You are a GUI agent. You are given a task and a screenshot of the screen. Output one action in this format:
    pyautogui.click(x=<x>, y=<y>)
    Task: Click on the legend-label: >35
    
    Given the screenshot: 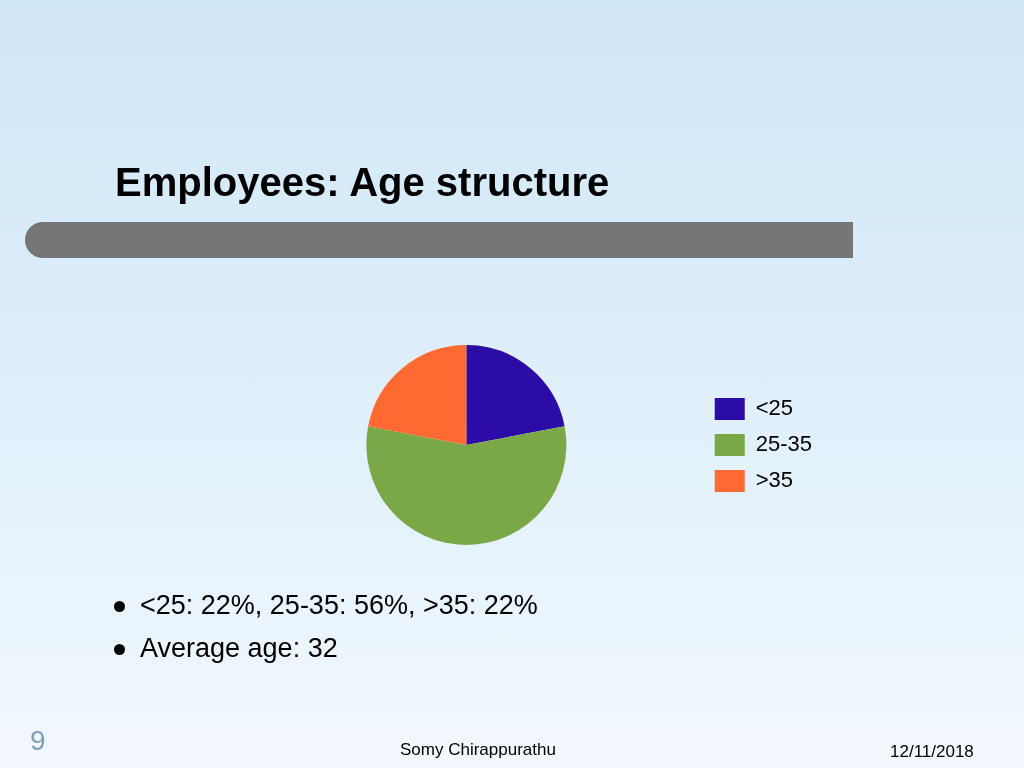 What is the action you would take?
    pyautogui.click(x=774, y=480)
    